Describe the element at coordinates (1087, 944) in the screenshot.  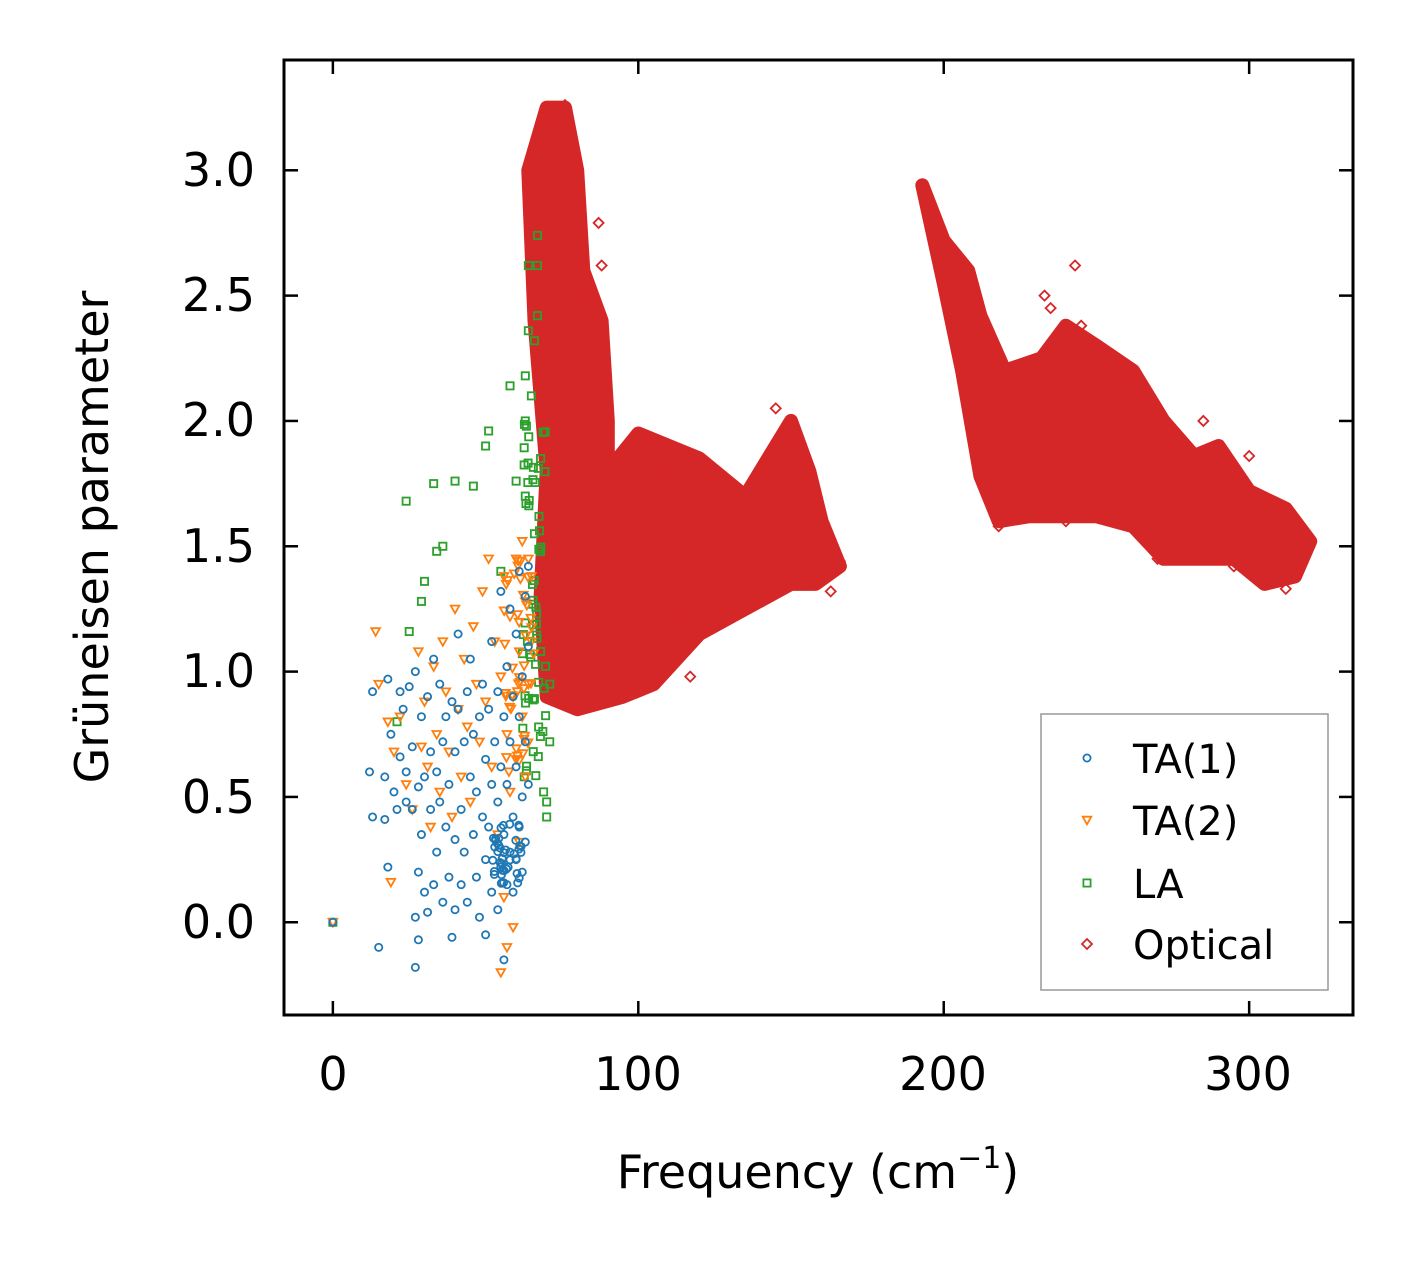
I see `legend-marker-optical` at that location.